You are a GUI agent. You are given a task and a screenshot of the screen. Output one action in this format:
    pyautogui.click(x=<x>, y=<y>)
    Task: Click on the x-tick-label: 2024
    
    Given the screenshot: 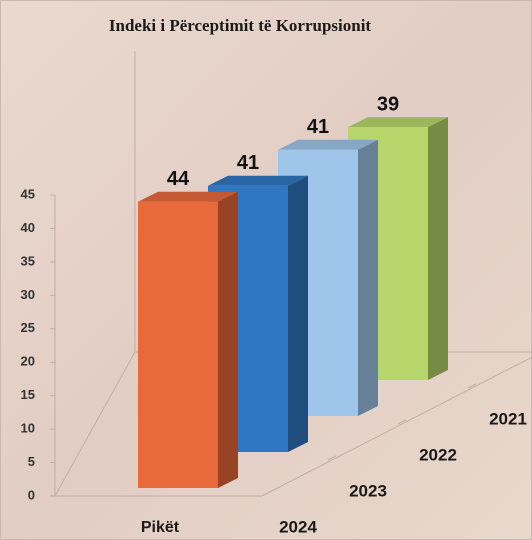 What is the action you would take?
    pyautogui.click(x=298, y=526)
    